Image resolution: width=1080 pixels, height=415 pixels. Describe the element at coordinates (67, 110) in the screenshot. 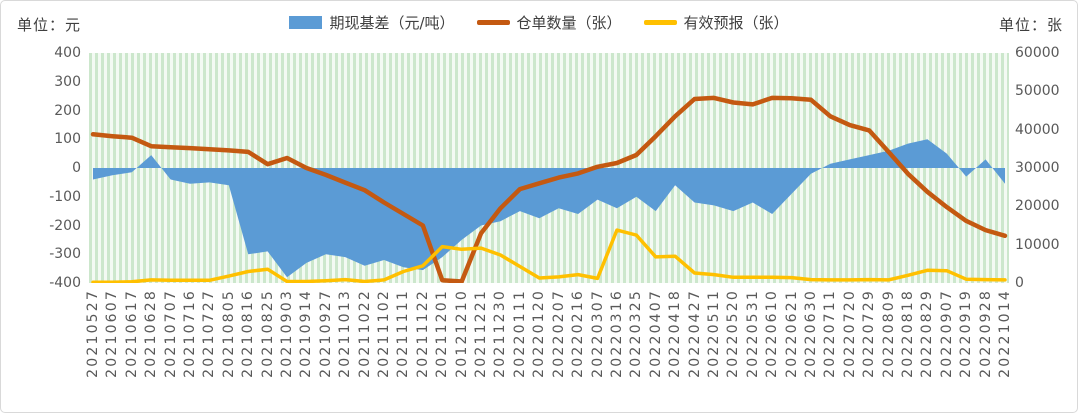

I see `left-axis-tick: 200` at that location.